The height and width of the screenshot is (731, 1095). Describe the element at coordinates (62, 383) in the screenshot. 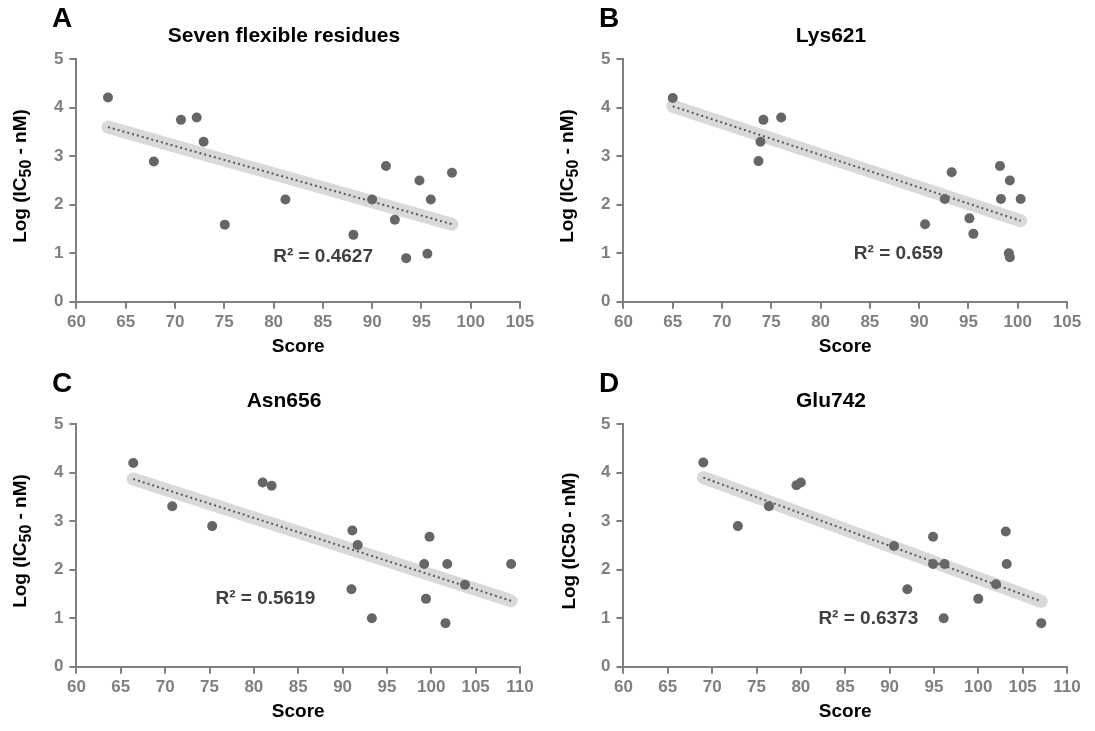

I see `text: C` at that location.